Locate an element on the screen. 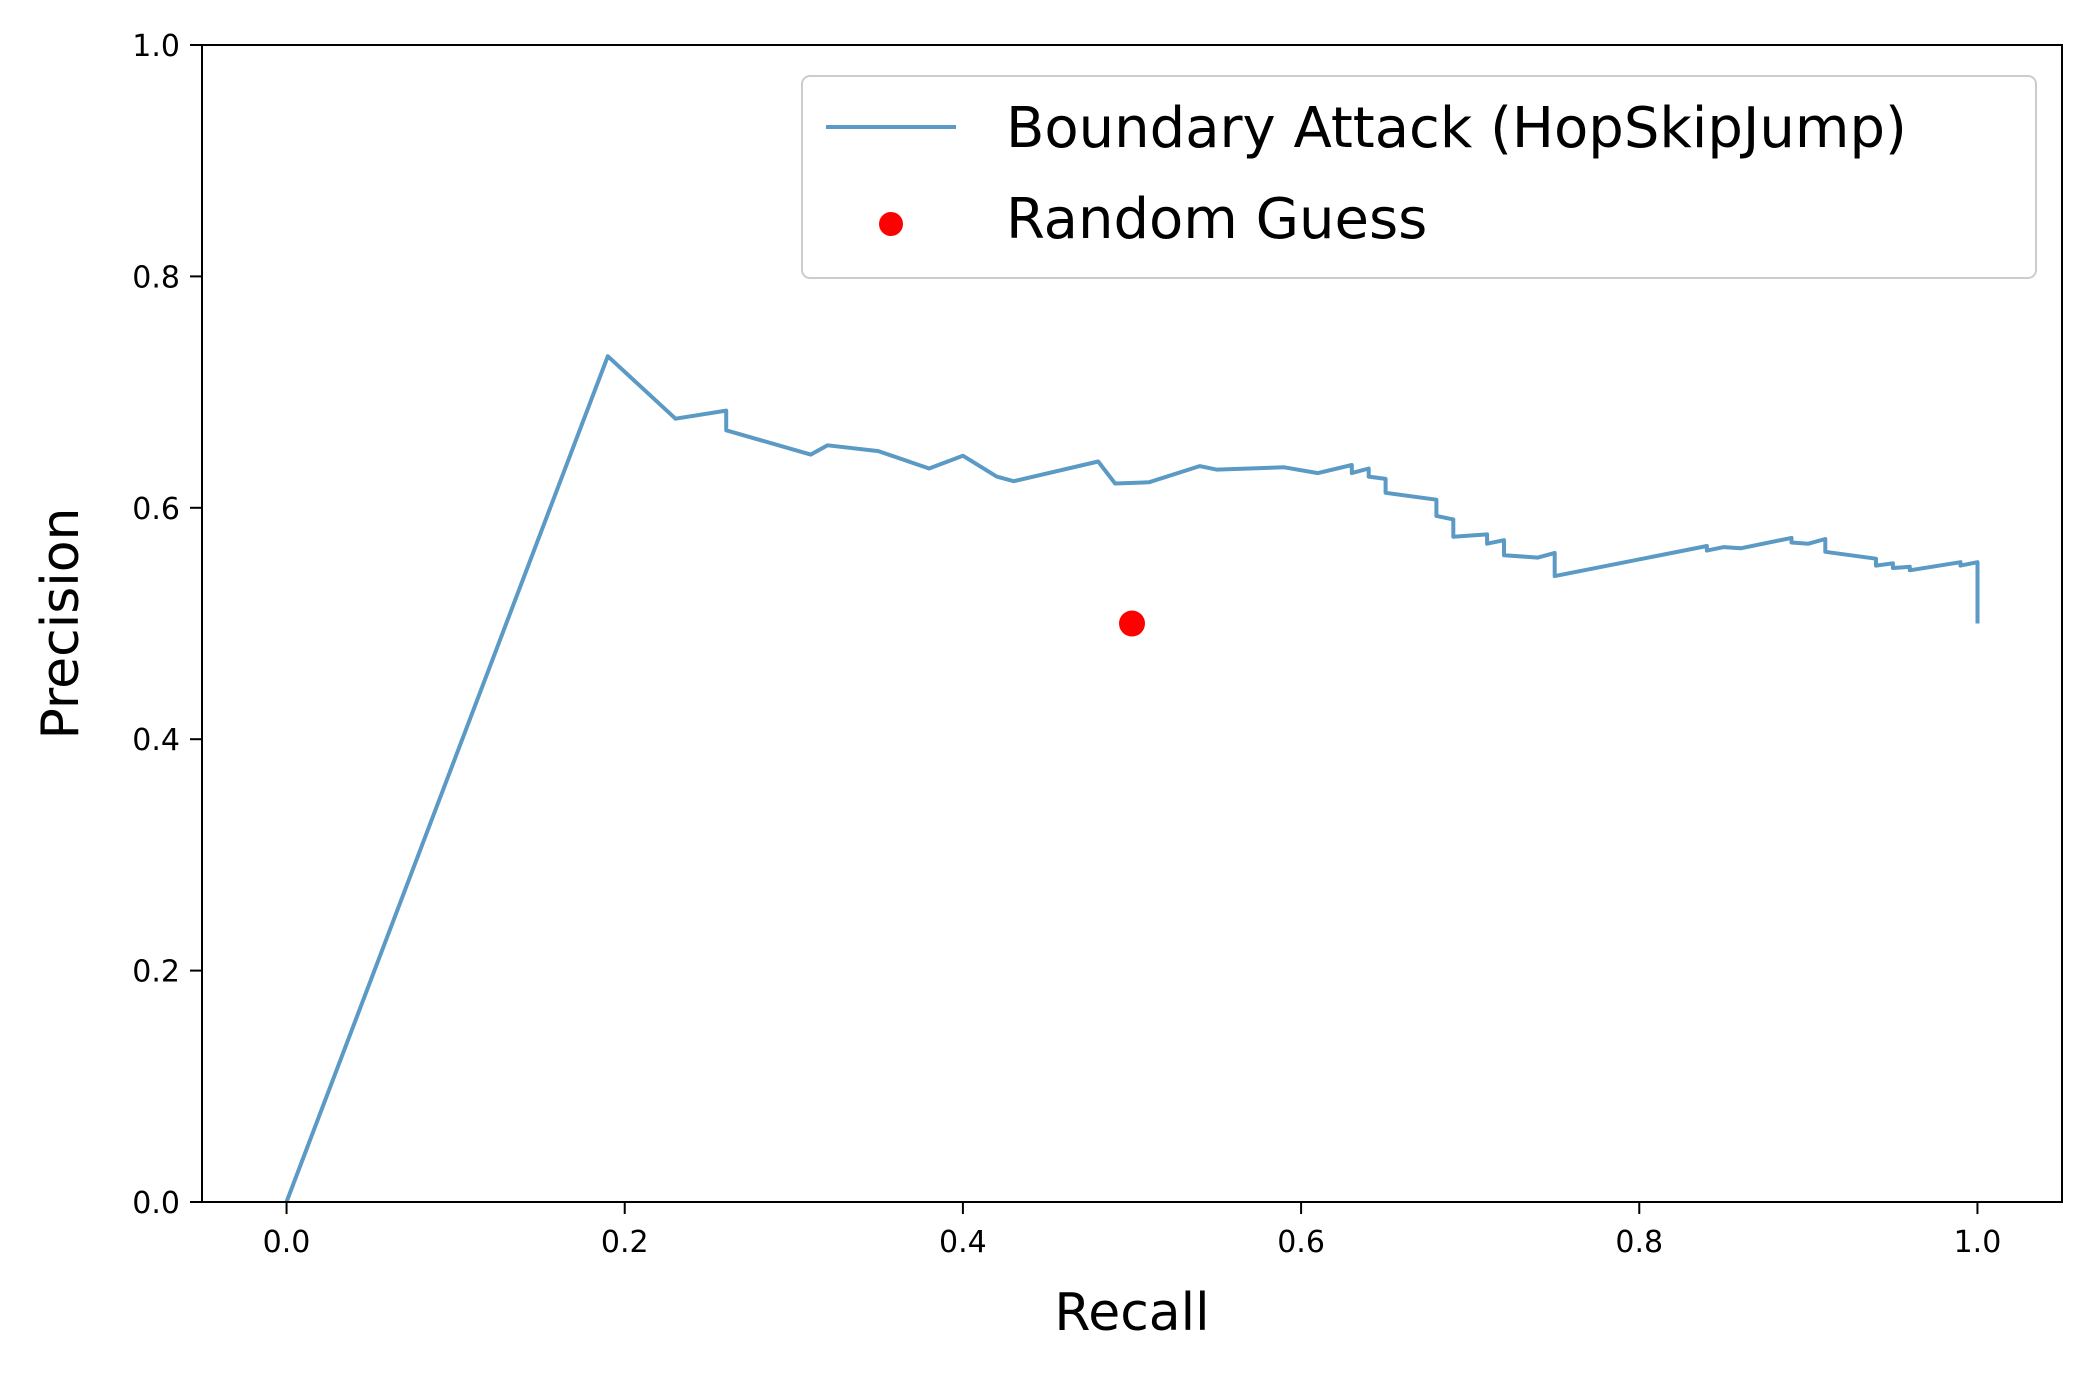 This screenshot has width=2092, height=1376. random-guess-point is located at coordinates (1132, 623).